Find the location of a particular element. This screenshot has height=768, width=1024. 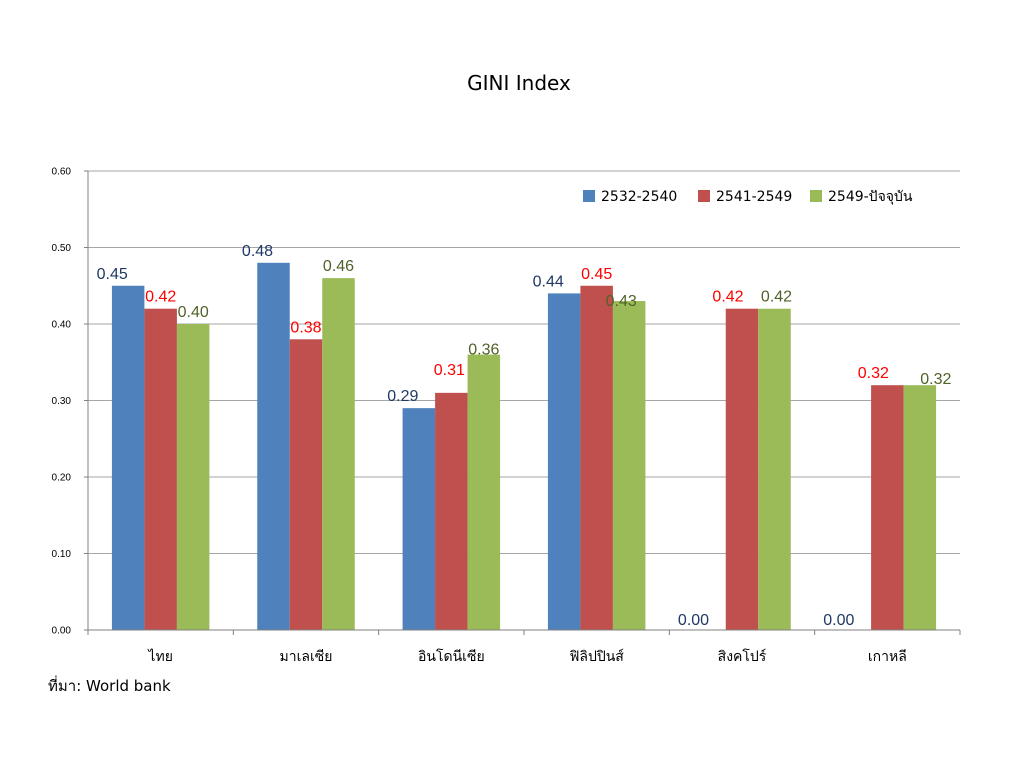

data-label: 0.43 is located at coordinates (621, 301).